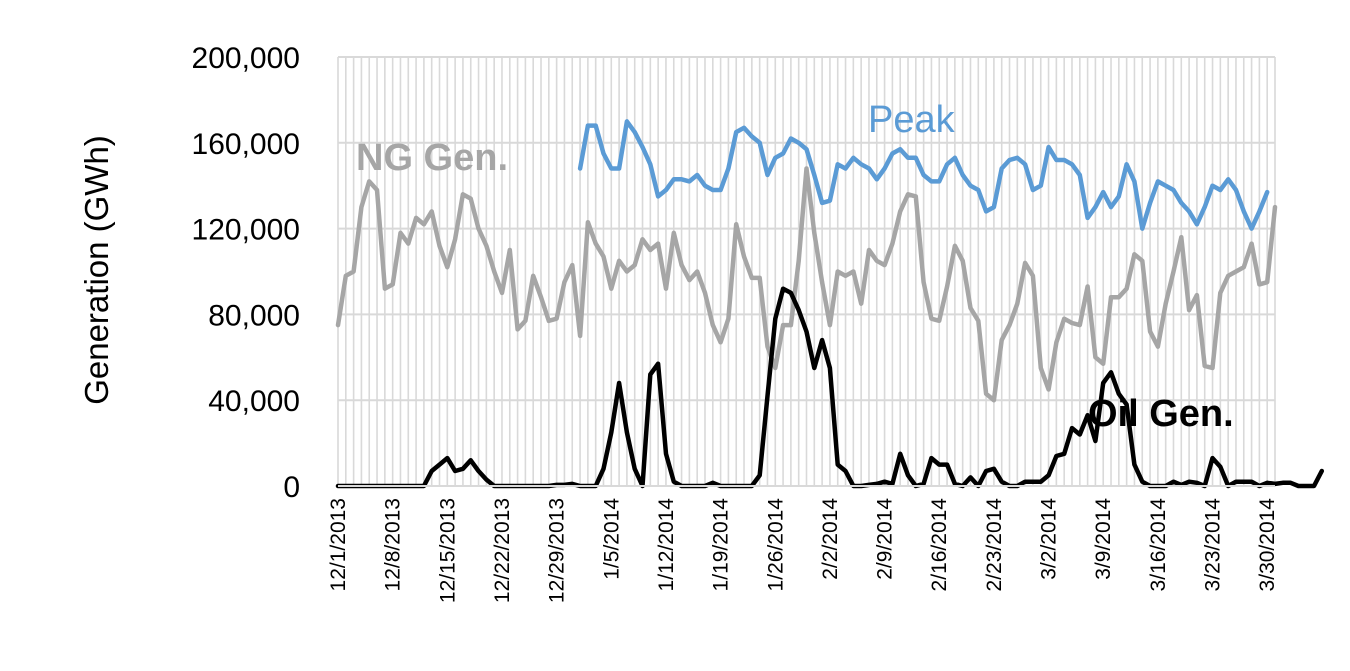  What do you see at coordinates (830, 539) in the screenshot?
I see `x-tick-label: 2/2/2014` at bounding box center [830, 539].